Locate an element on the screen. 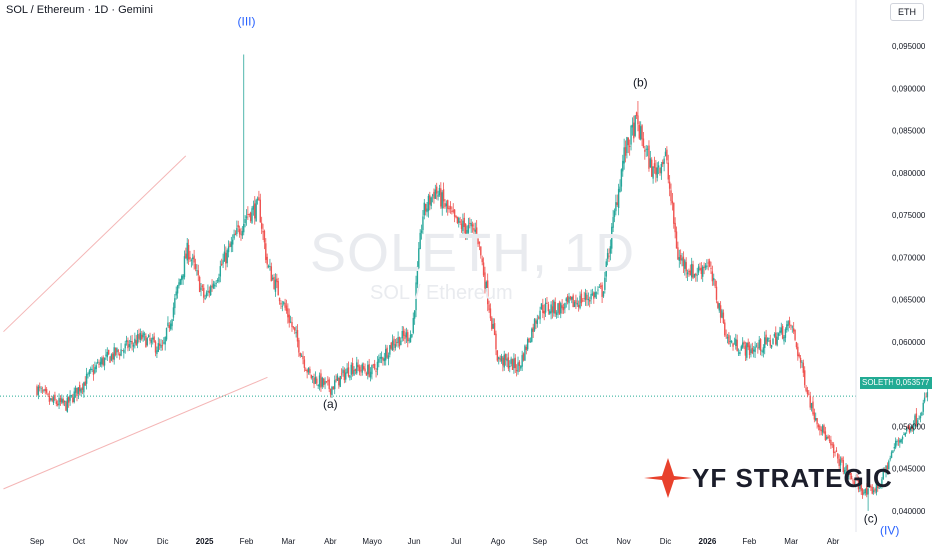  time-tick-label: 2025 is located at coordinates (205, 541).